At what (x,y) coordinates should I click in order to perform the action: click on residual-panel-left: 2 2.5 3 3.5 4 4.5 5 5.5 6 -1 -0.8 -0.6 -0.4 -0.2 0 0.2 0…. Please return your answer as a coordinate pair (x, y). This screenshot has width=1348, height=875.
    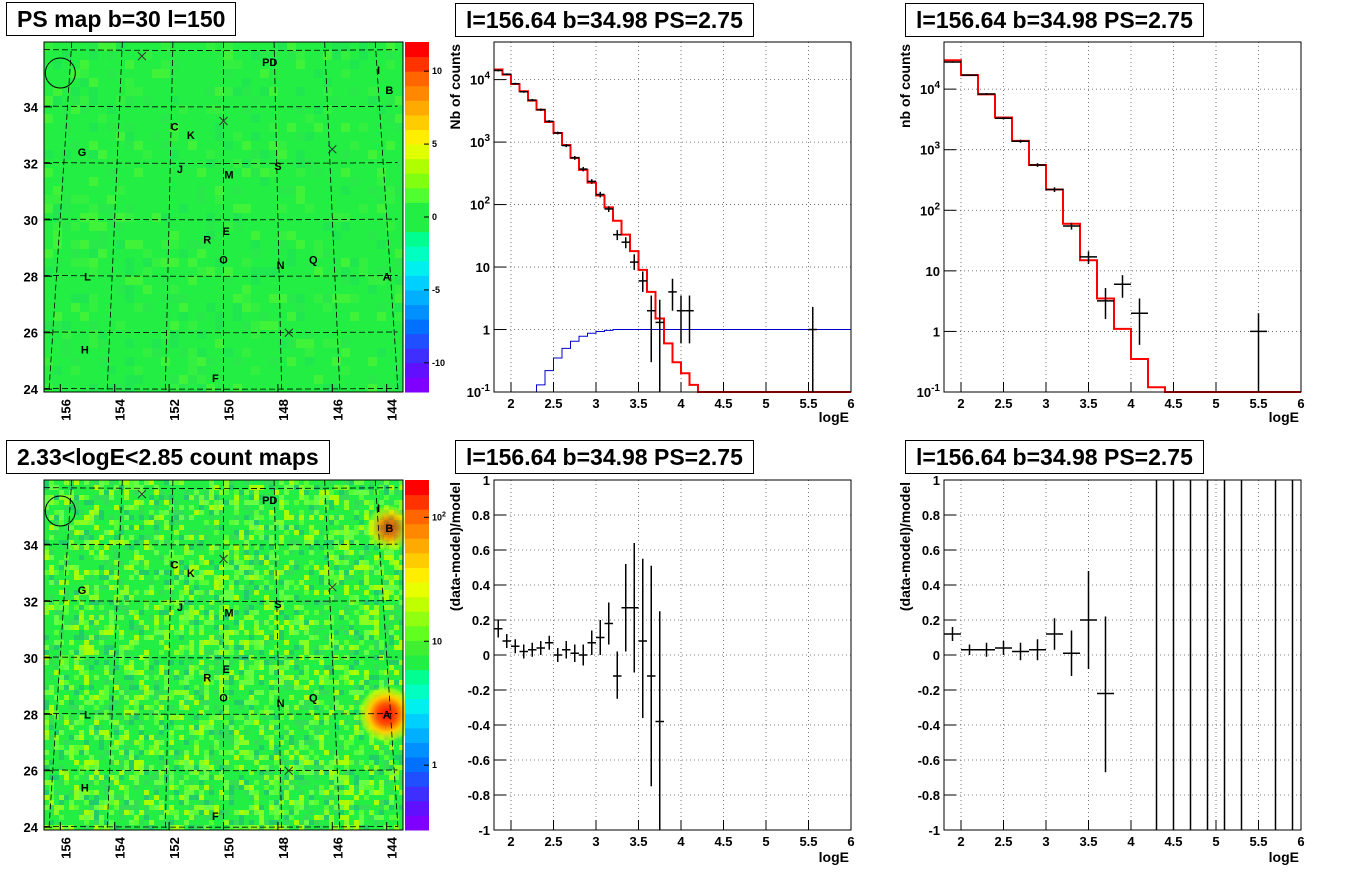
    Looking at the image, I should click on (651, 669).